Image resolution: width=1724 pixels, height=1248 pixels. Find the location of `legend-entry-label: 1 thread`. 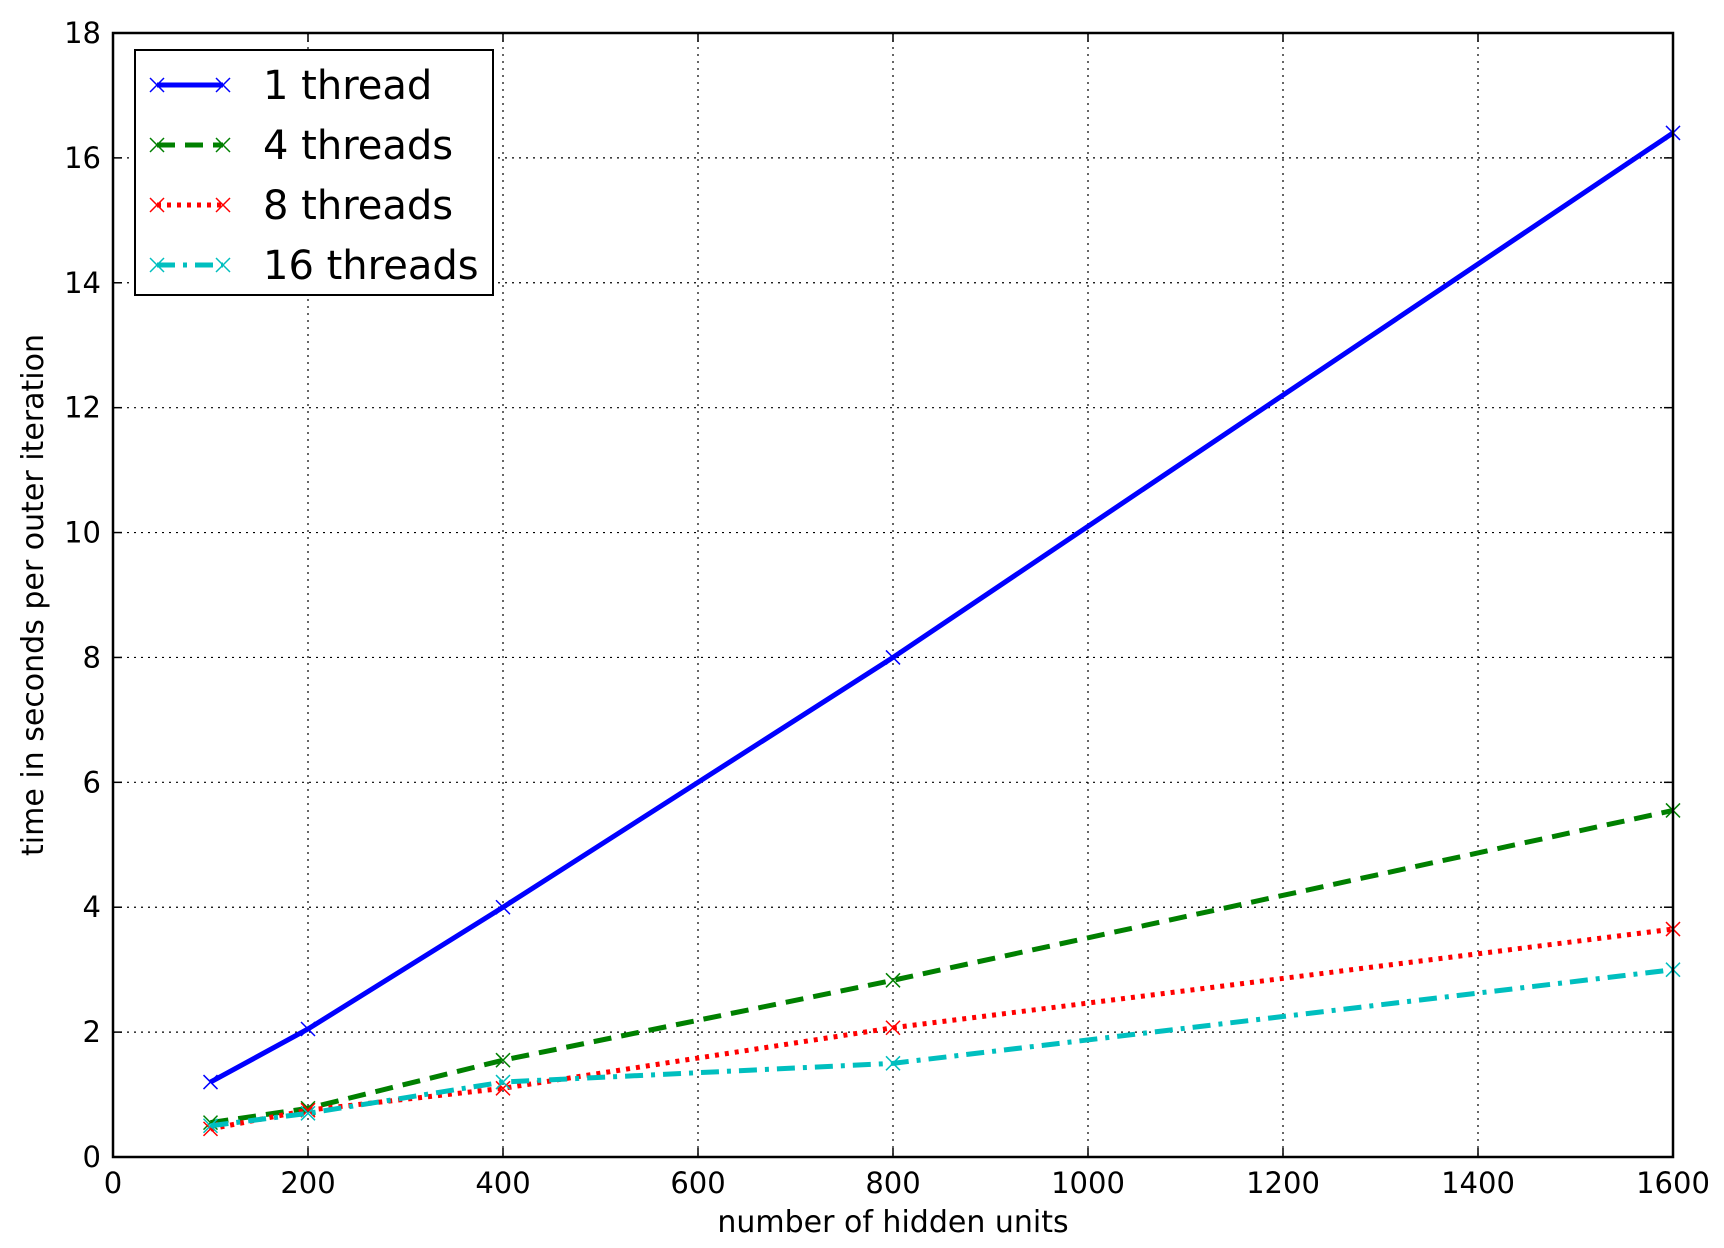

legend-entry-label: 1 thread is located at coordinates (347, 86).